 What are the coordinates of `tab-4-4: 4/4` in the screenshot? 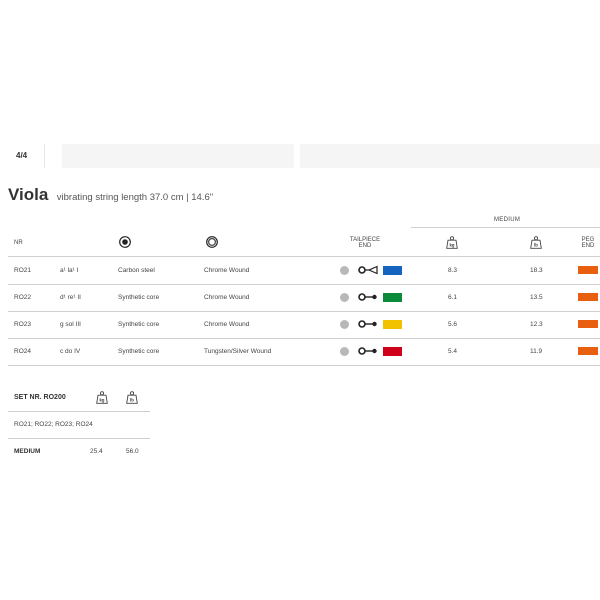 It's located at (22, 155).